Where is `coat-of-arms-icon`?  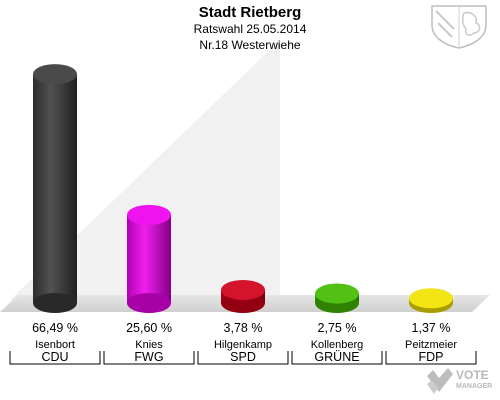 coat-of-arms-icon is located at coordinates (459, 27).